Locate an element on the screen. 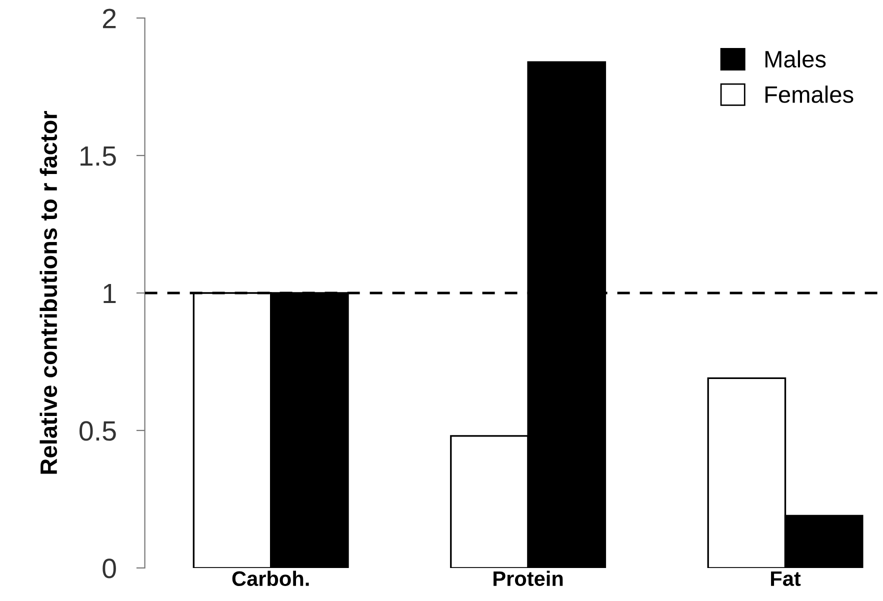 The image size is (883, 601). x-tick-label: Protein is located at coordinates (528, 578).